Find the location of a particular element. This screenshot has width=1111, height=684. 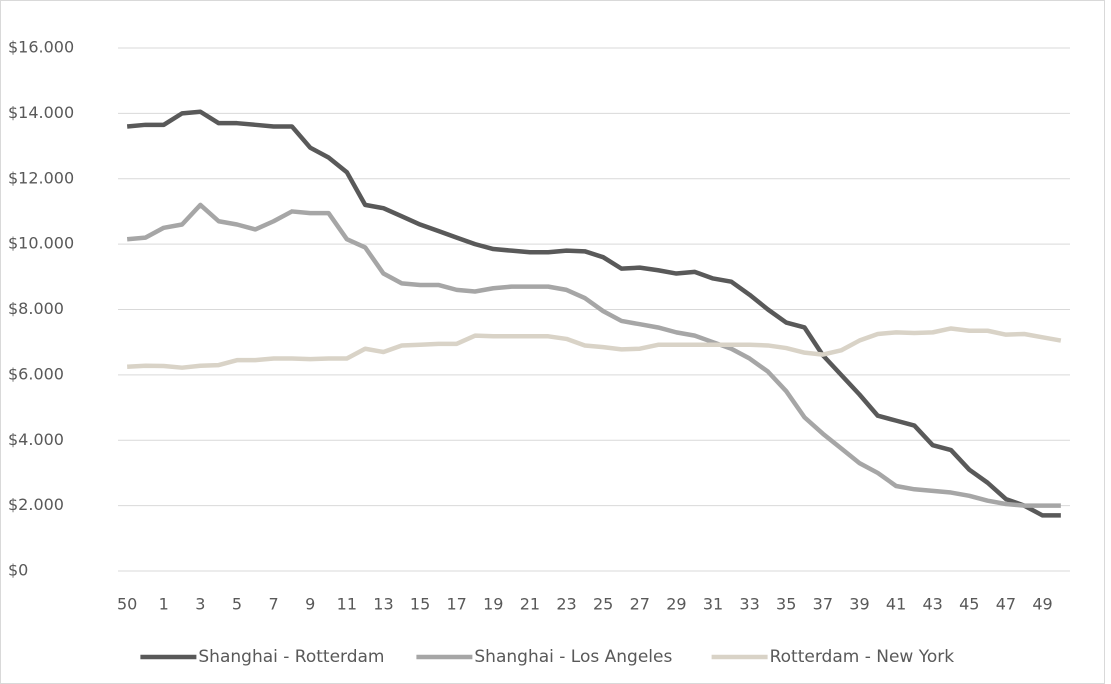

y-tick-label: $6.000 is located at coordinates (36, 373).